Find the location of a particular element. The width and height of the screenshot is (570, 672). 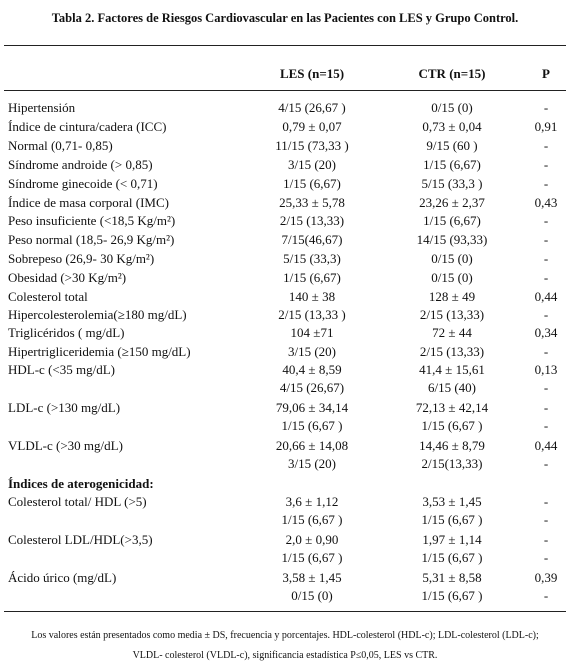

p-cell: 0,91 is located at coordinates (546, 126).